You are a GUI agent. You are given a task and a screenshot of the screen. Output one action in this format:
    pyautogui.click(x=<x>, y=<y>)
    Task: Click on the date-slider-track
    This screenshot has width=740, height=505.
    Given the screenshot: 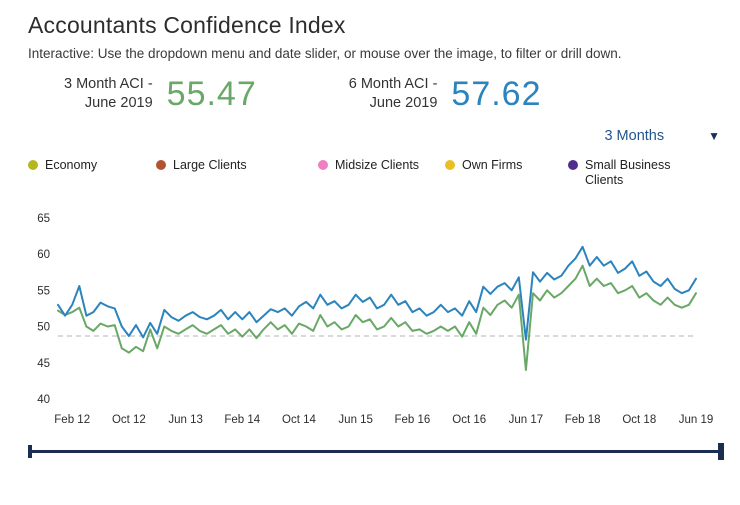 What is the action you would take?
    pyautogui.click(x=376, y=452)
    